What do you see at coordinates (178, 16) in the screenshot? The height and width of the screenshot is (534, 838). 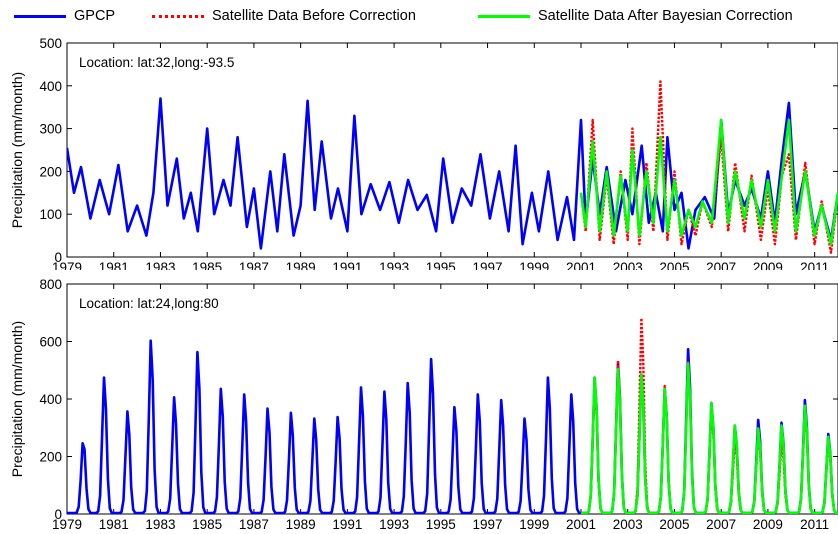 I see `legend-swatch-before` at bounding box center [178, 16].